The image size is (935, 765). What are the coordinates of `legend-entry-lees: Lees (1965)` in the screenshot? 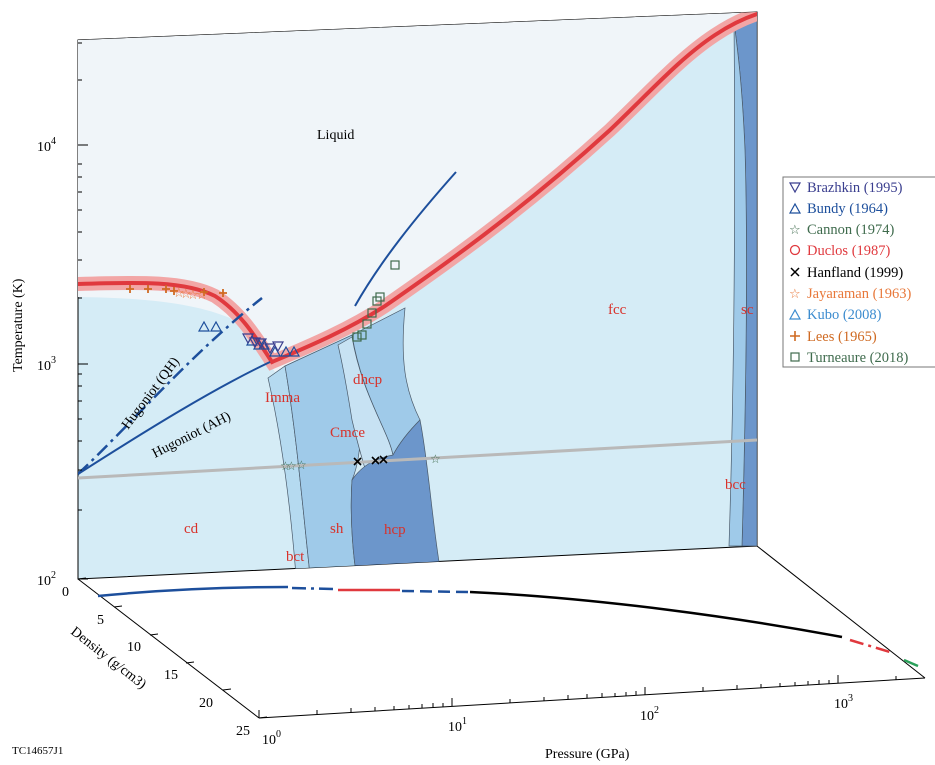 It's located at (833, 337).